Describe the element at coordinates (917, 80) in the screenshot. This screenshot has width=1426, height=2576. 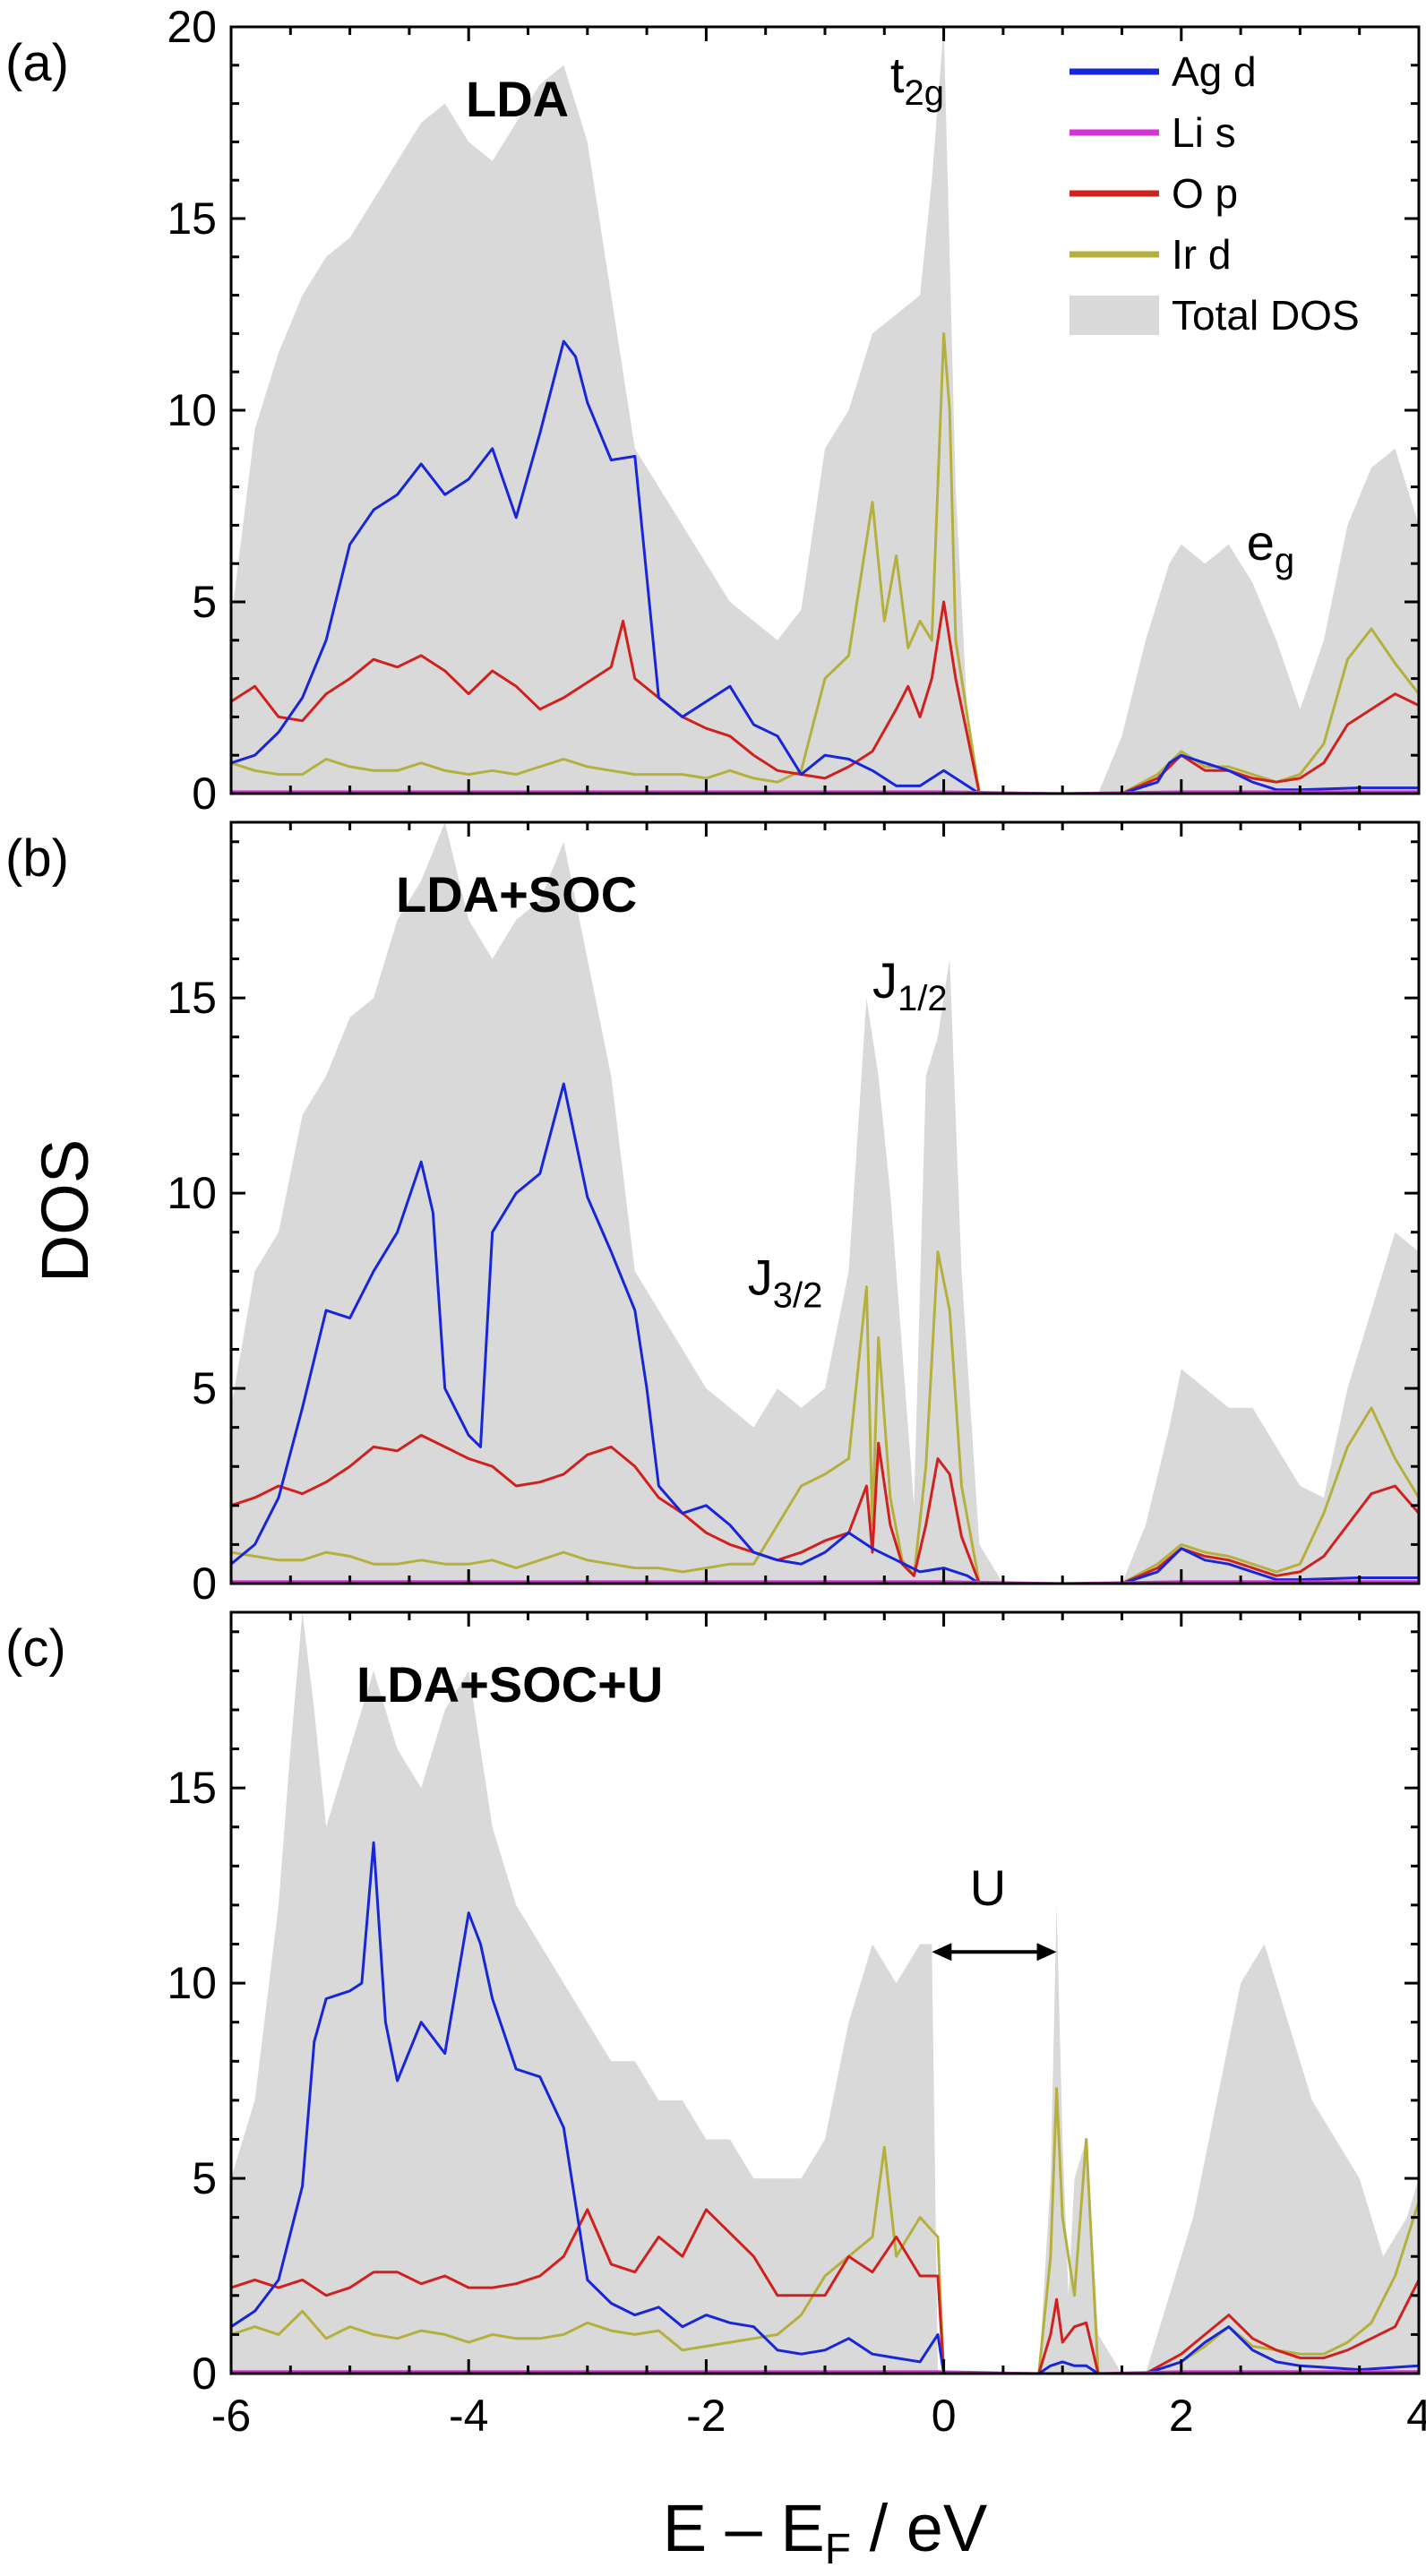
I see `annotation-t2g: t2g` at that location.